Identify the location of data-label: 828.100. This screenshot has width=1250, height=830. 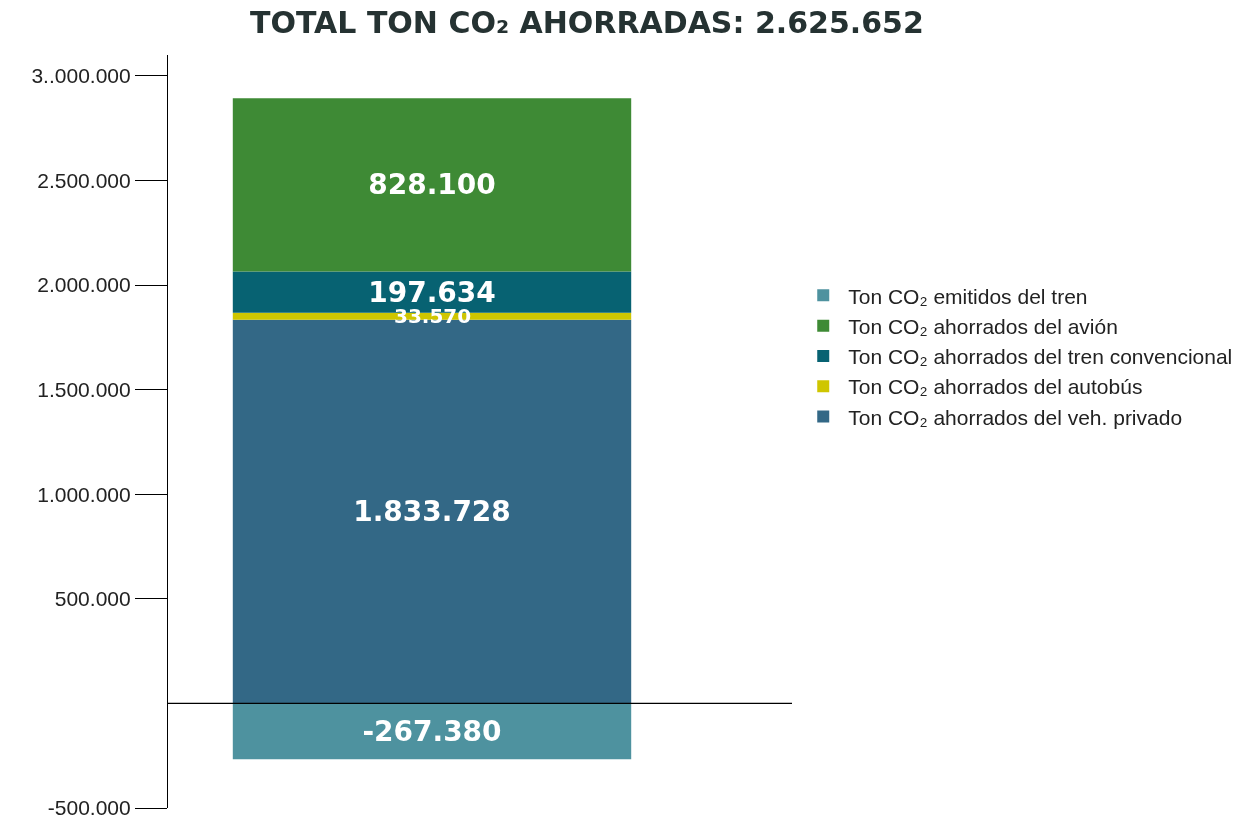
(432, 185).